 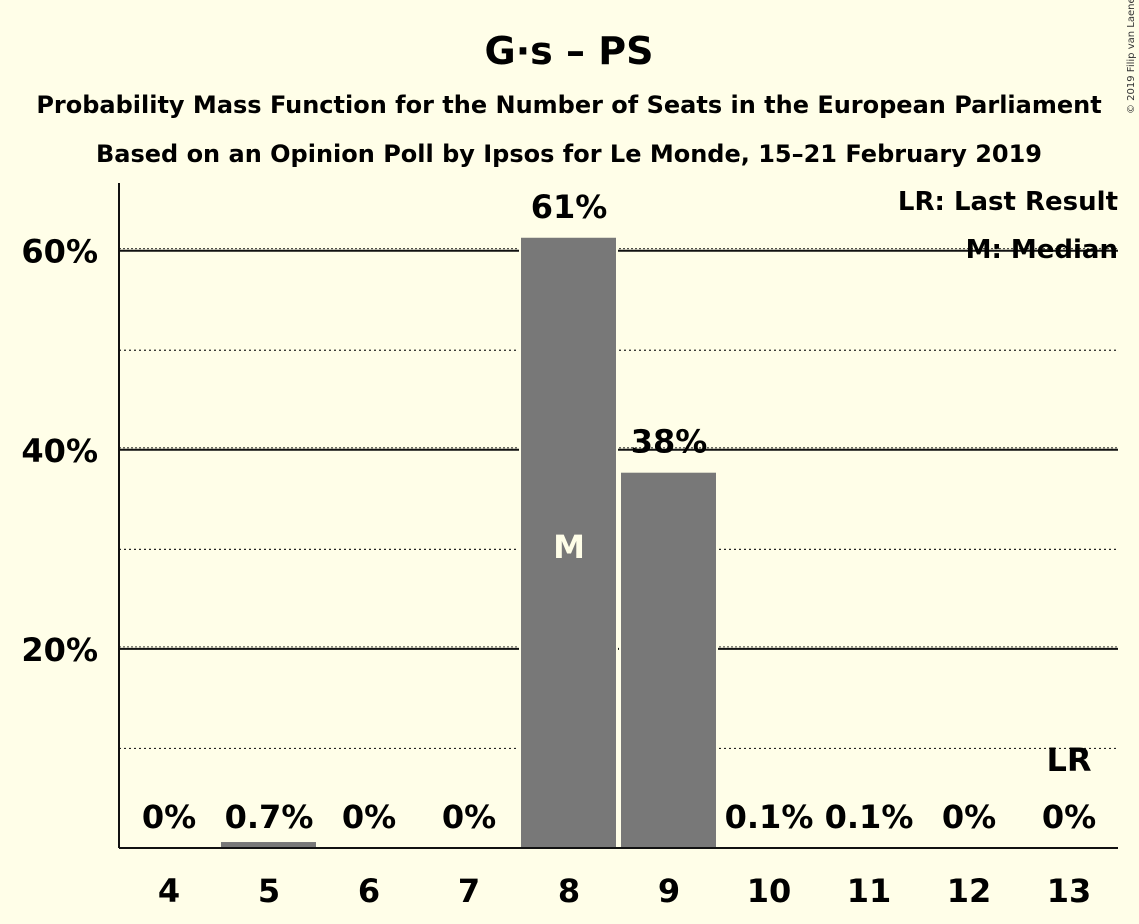 What do you see at coordinates (769, 891) in the screenshot?
I see `x-tick-label-10: 10` at bounding box center [769, 891].